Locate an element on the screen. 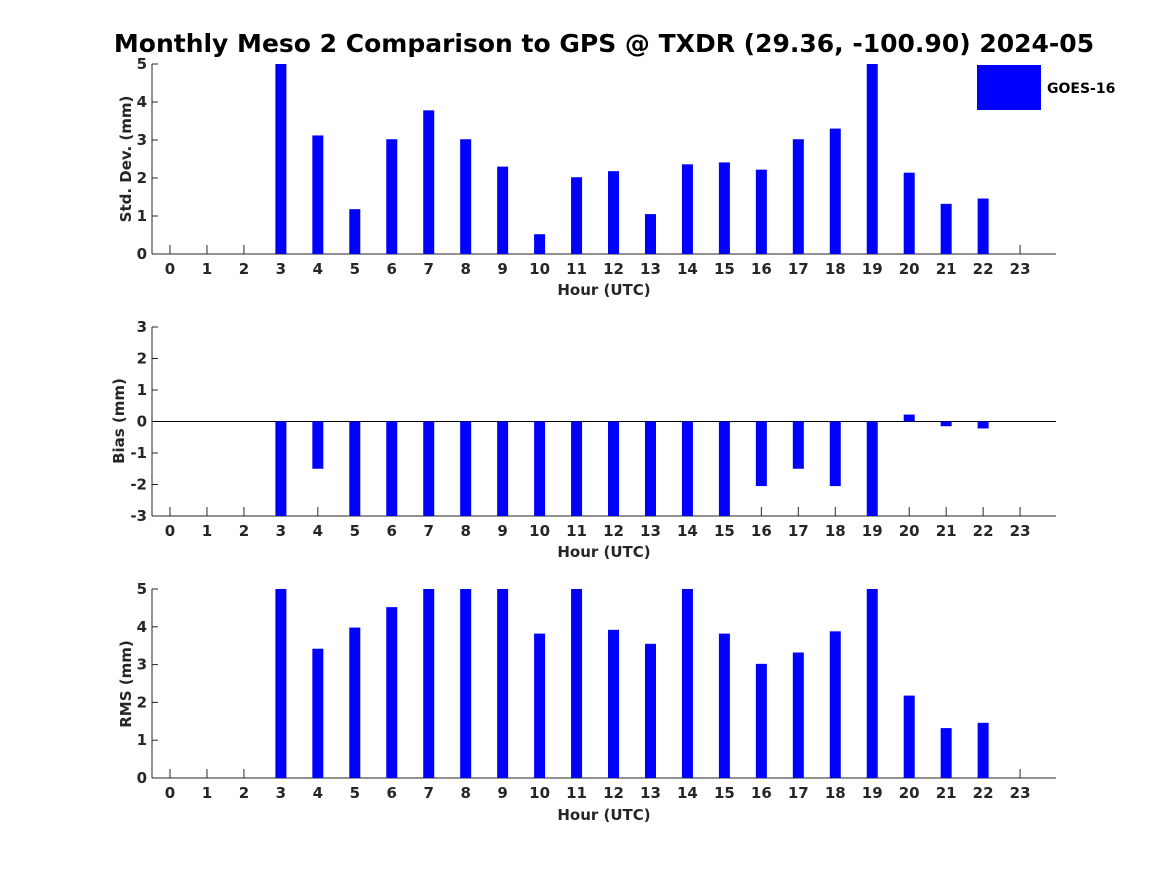 The width and height of the screenshot is (1167, 875). rms-xtick-label: 13 is located at coordinates (650, 793).